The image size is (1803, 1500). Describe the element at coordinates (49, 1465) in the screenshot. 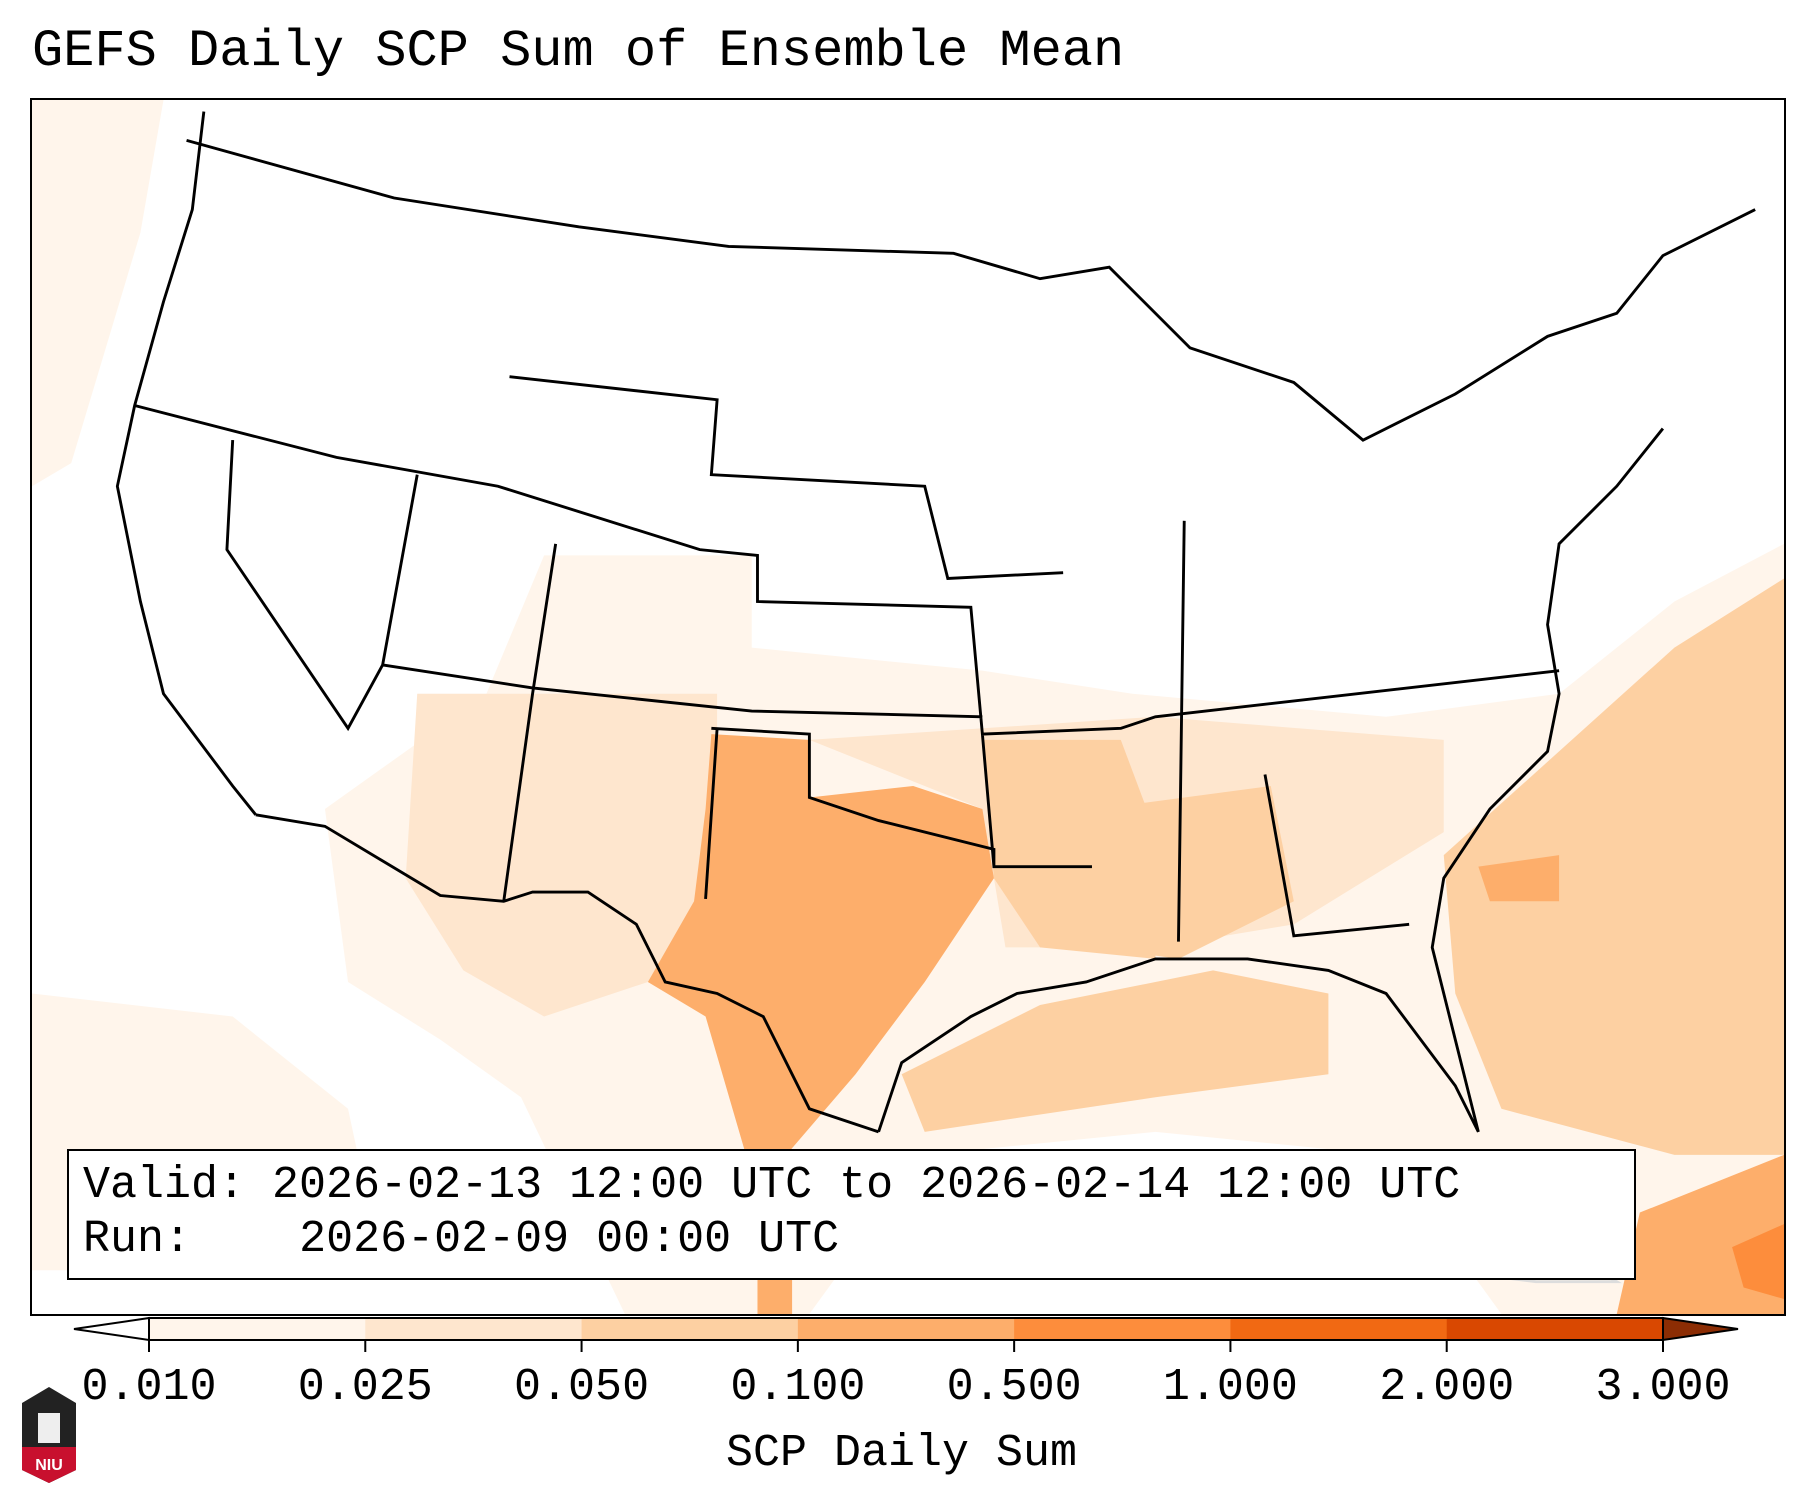

I see `svg-text: NIU` at that location.